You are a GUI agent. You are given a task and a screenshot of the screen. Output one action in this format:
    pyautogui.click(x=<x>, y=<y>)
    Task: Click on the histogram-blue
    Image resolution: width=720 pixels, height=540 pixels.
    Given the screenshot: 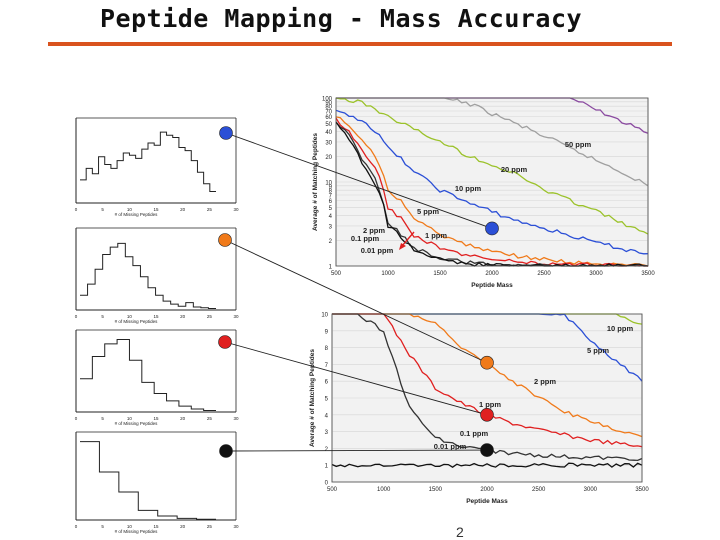 What is the action you would take?
    pyautogui.click(x=156, y=160)
    